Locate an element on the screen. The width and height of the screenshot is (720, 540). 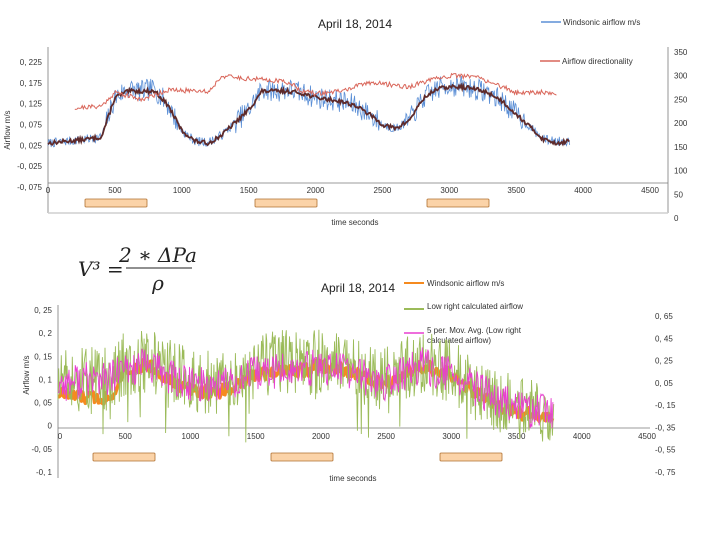
chart-top-ytick-left: -0, 025 is located at coordinates (29, 166).